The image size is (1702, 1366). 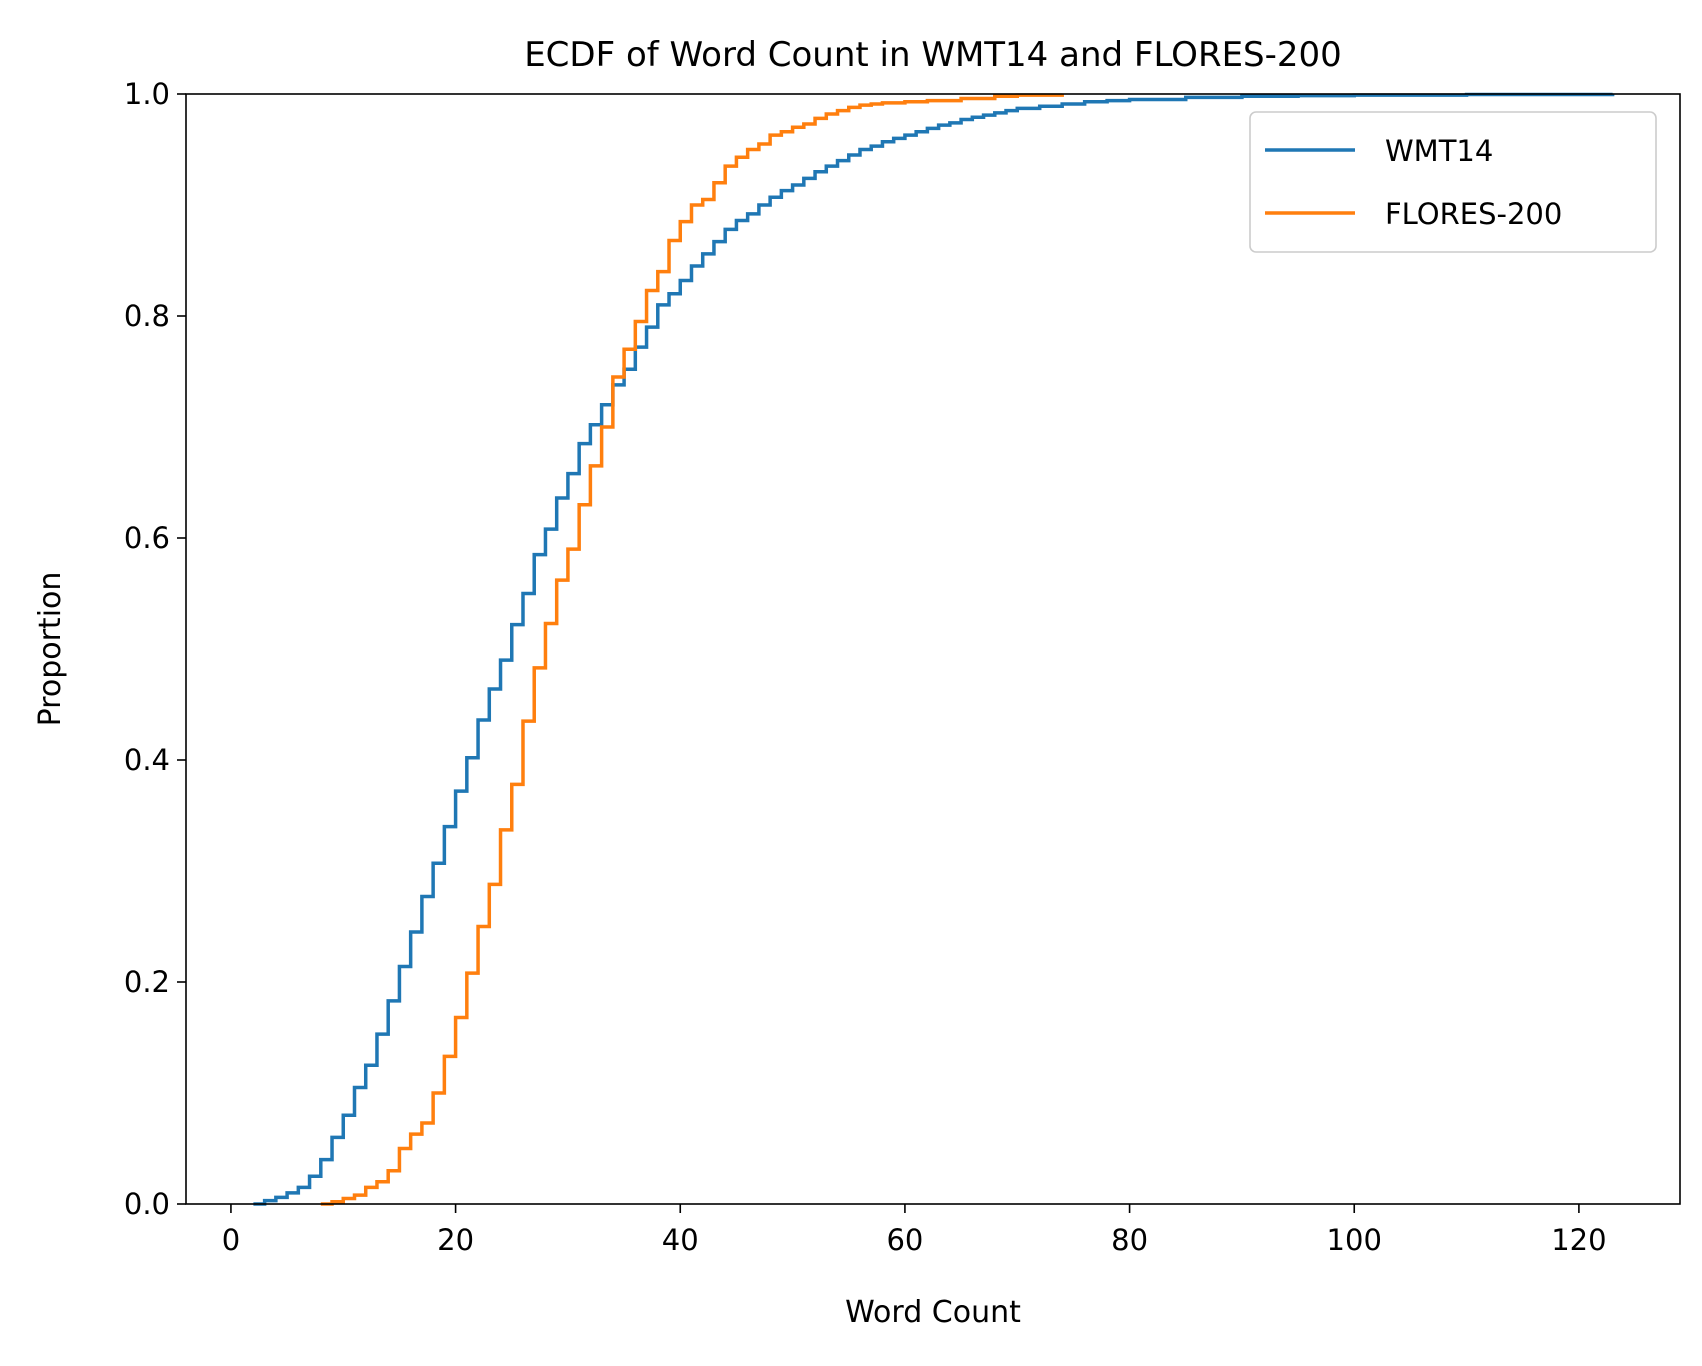 What do you see at coordinates (1473, 214) in the screenshot?
I see `legend-label-flores-200: FLORES-200` at bounding box center [1473, 214].